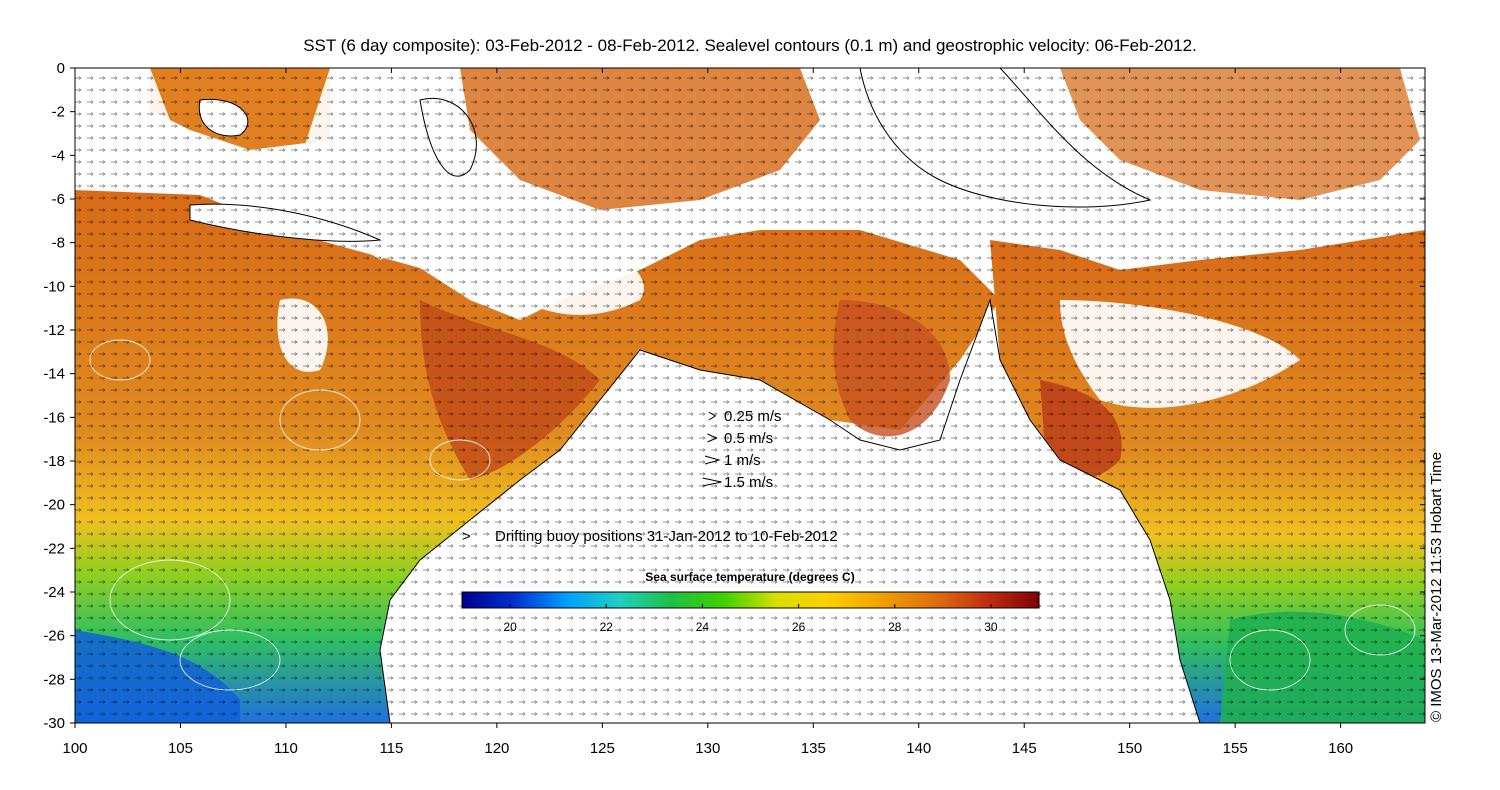 The image size is (1500, 790). I want to click on colorbar-tick-label: 20, so click(510, 627).